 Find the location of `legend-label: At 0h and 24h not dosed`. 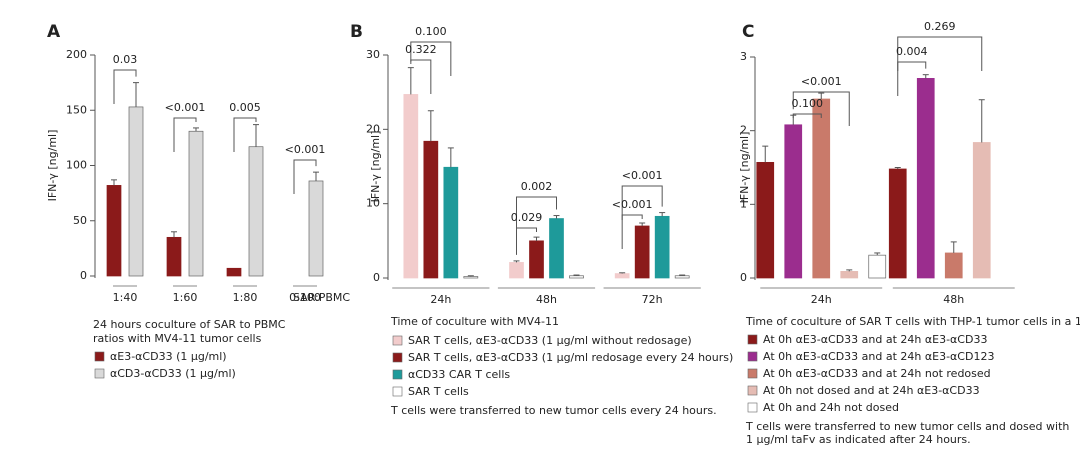

legend-label: At 0h and 24h not dosed is located at coordinates (831, 407).